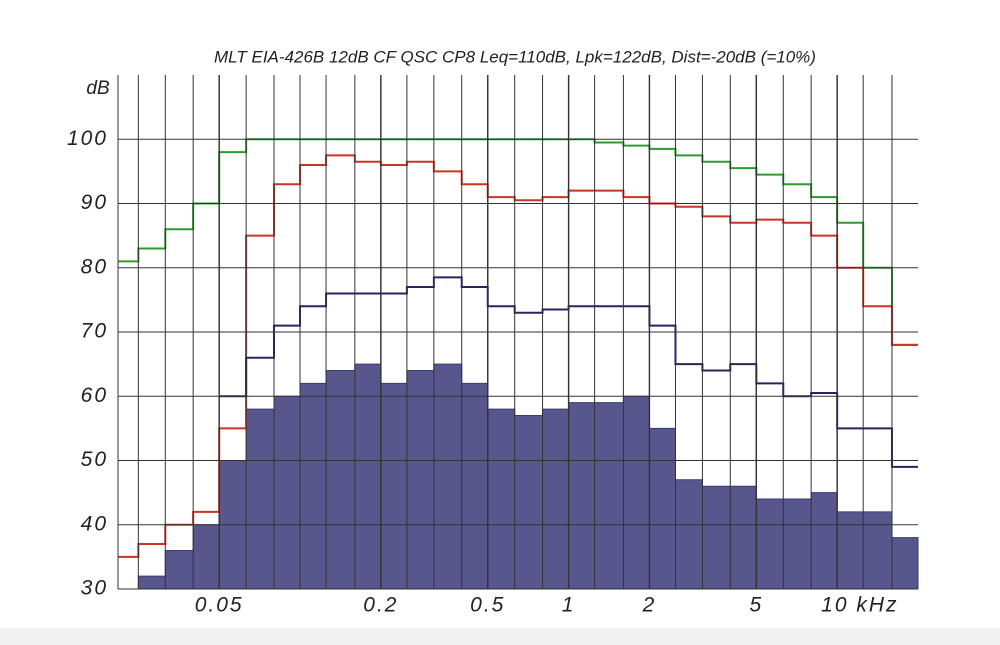 This screenshot has width=1000, height=645. I want to click on y-tick-label: 40, so click(94, 523).